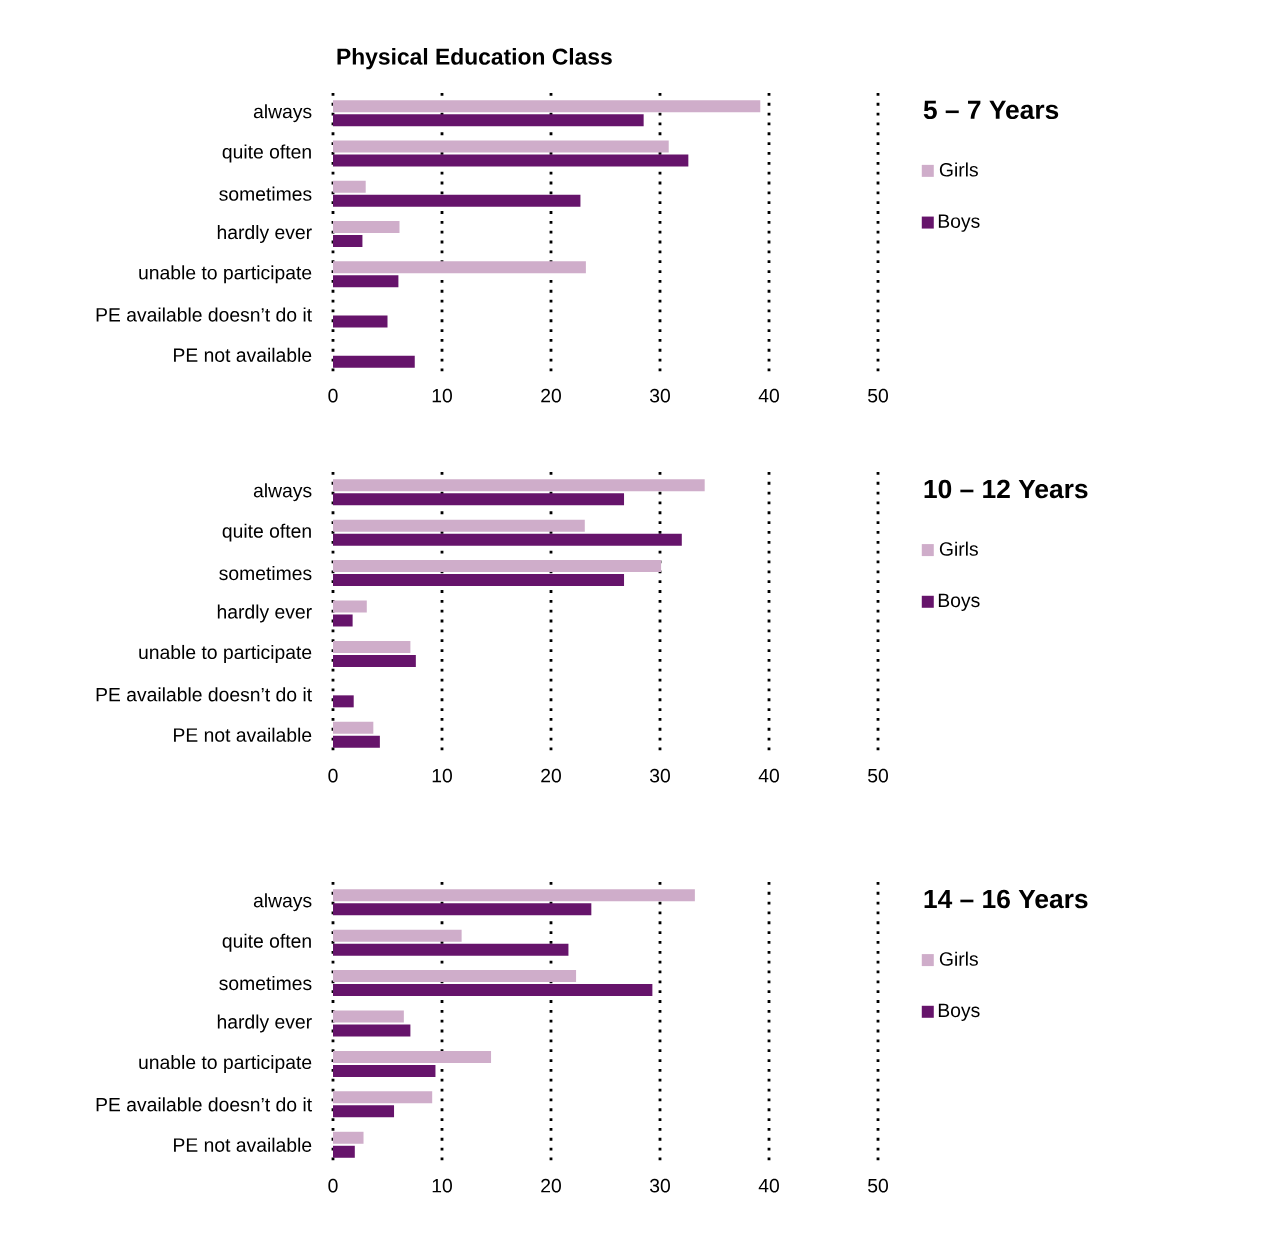  Describe the element at coordinates (1006, 899) in the screenshot. I see `legend-title: 14 – 16 Years` at that location.